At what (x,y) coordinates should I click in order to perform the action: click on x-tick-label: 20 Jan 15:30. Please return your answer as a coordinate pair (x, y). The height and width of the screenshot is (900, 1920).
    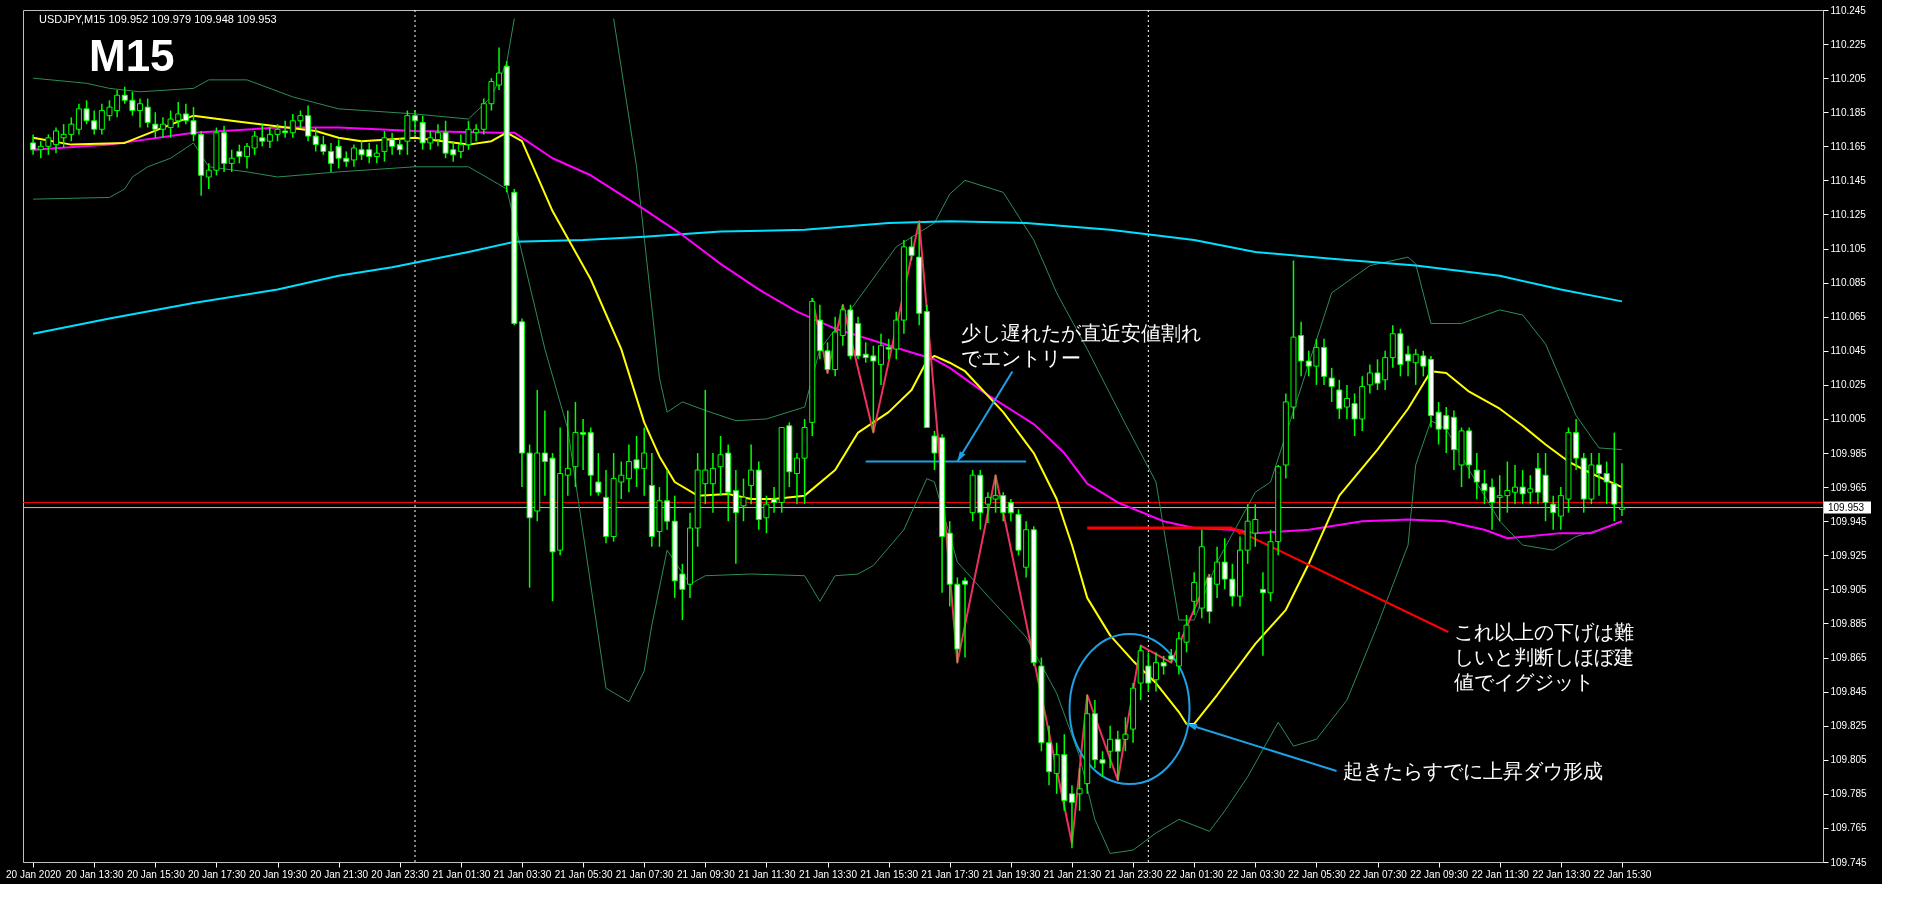
    Looking at the image, I should click on (156, 874).